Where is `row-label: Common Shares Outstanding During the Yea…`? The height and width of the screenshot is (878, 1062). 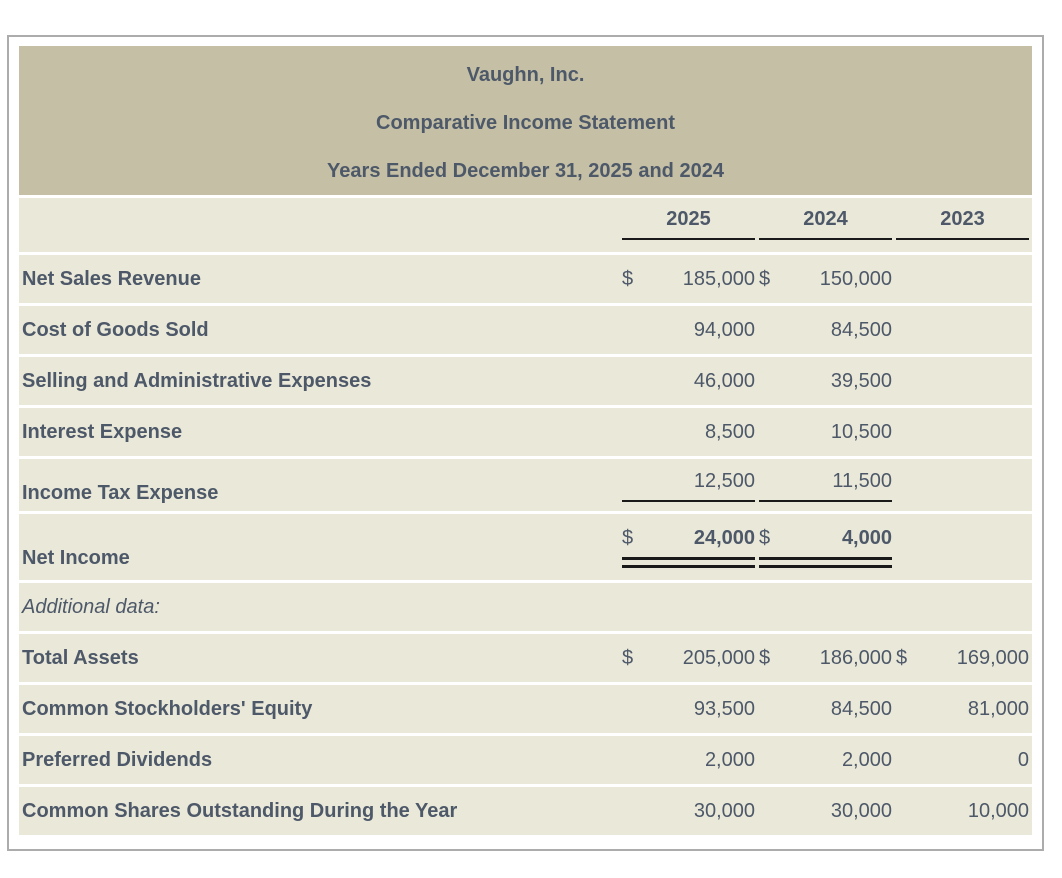
row-label: Common Shares Outstanding During the Yea… is located at coordinates (240, 810).